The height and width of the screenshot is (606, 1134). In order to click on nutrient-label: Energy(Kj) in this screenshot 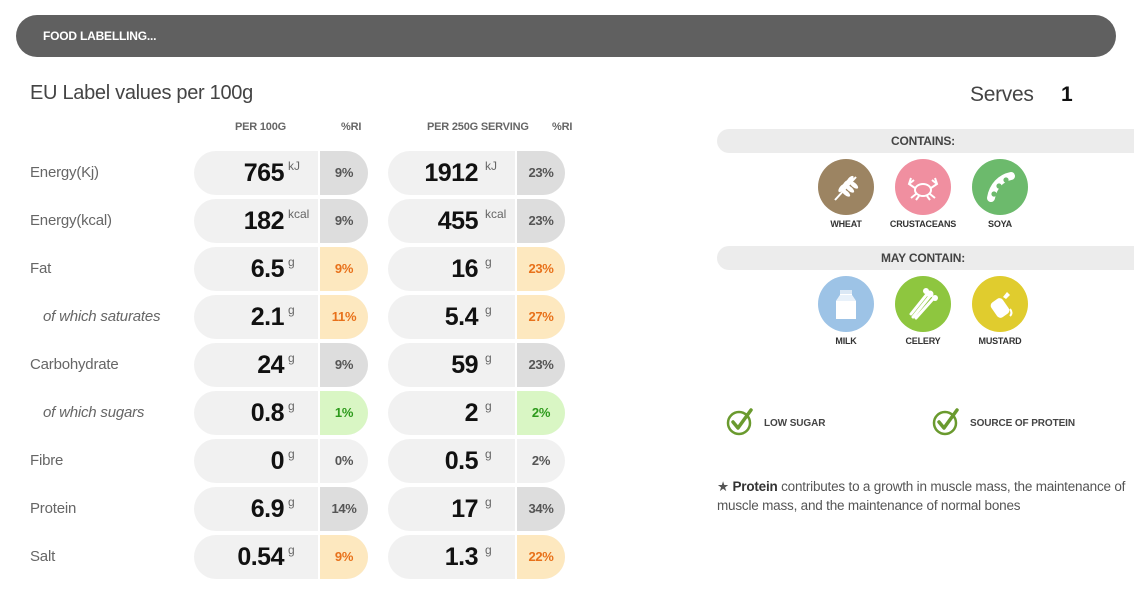, I will do `click(64, 172)`.